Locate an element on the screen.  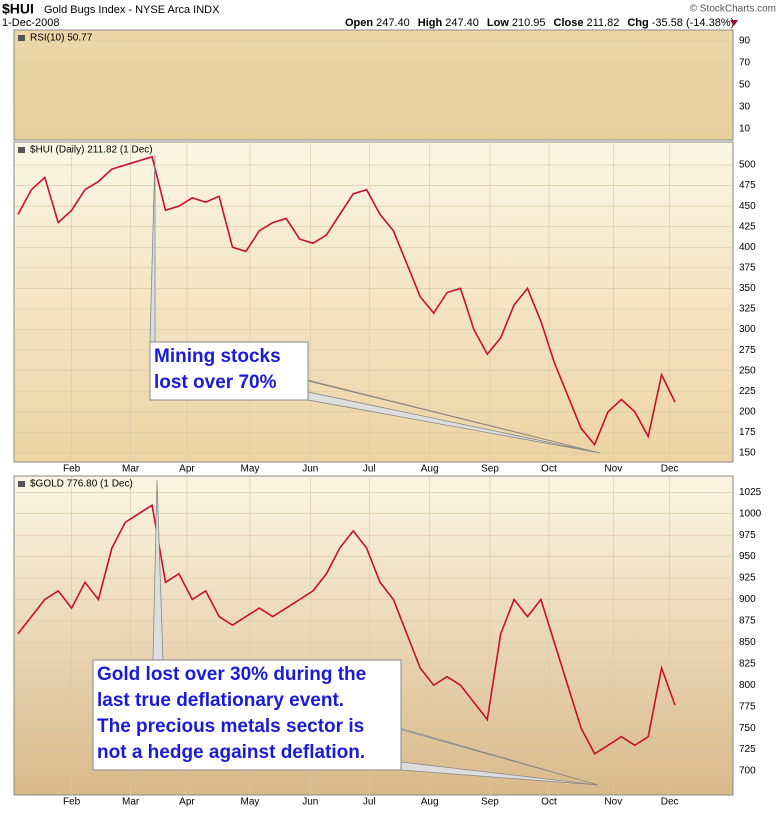
y-tick-label: 875 is located at coordinates (747, 621).